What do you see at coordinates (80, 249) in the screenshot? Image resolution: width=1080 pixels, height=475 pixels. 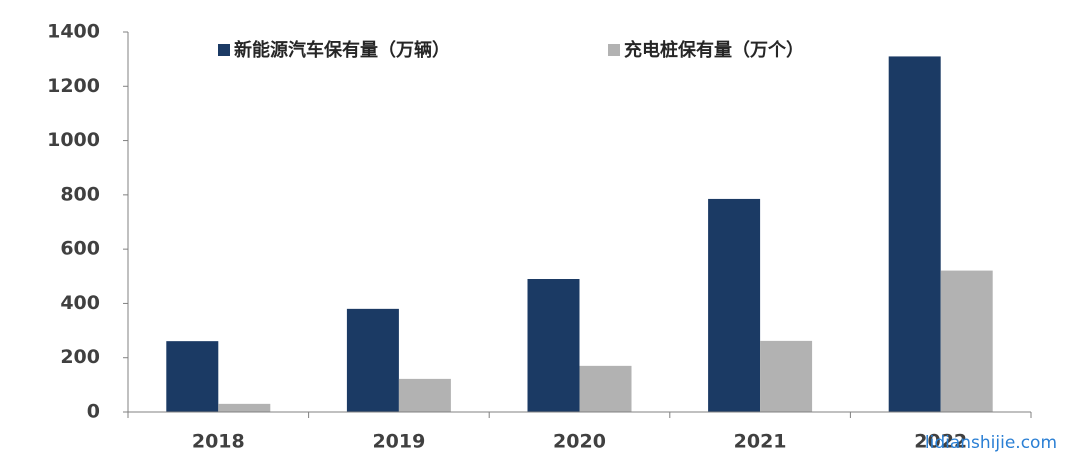 I see `y-tick-label: 600` at bounding box center [80, 249].